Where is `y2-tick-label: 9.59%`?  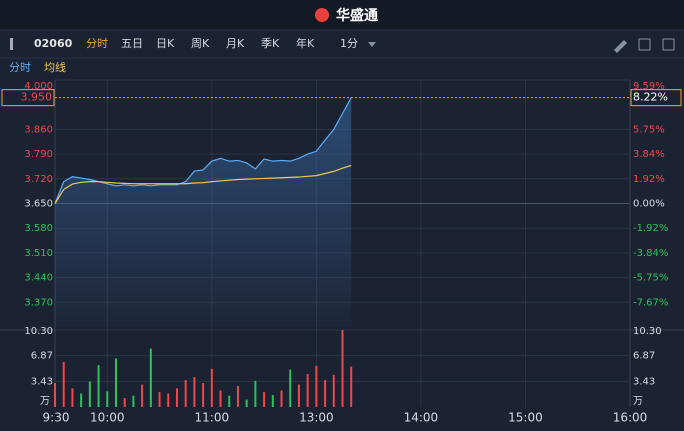
y2-tick-label: 9.59% is located at coordinates (649, 86).